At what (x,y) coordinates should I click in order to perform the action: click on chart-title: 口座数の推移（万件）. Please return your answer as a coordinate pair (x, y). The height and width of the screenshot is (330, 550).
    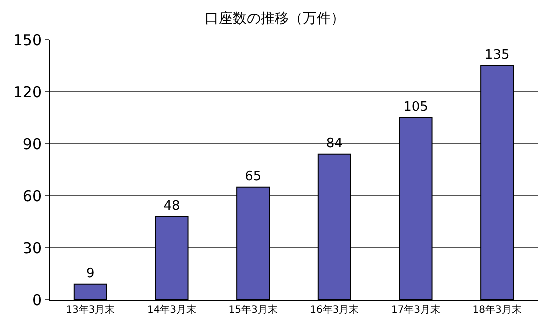
    Looking at the image, I should click on (275, 19).